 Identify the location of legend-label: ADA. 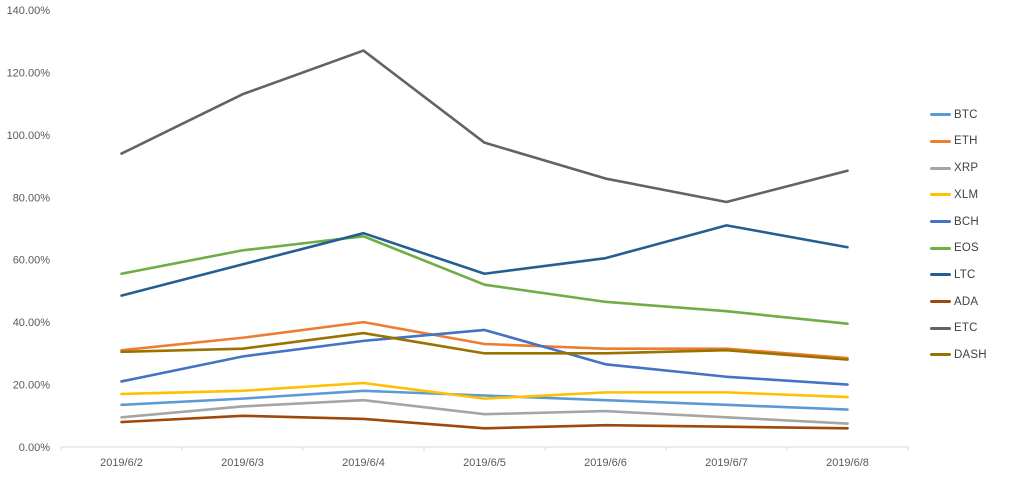
(966, 301).